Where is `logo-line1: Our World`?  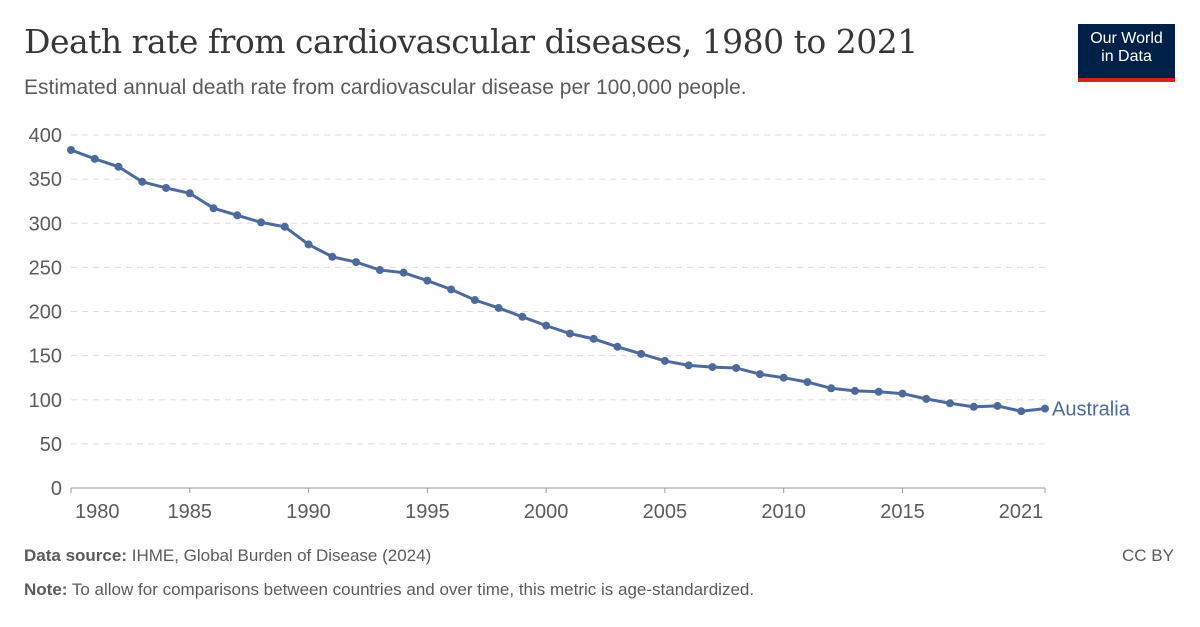
logo-line1: Our World is located at coordinates (1126, 38).